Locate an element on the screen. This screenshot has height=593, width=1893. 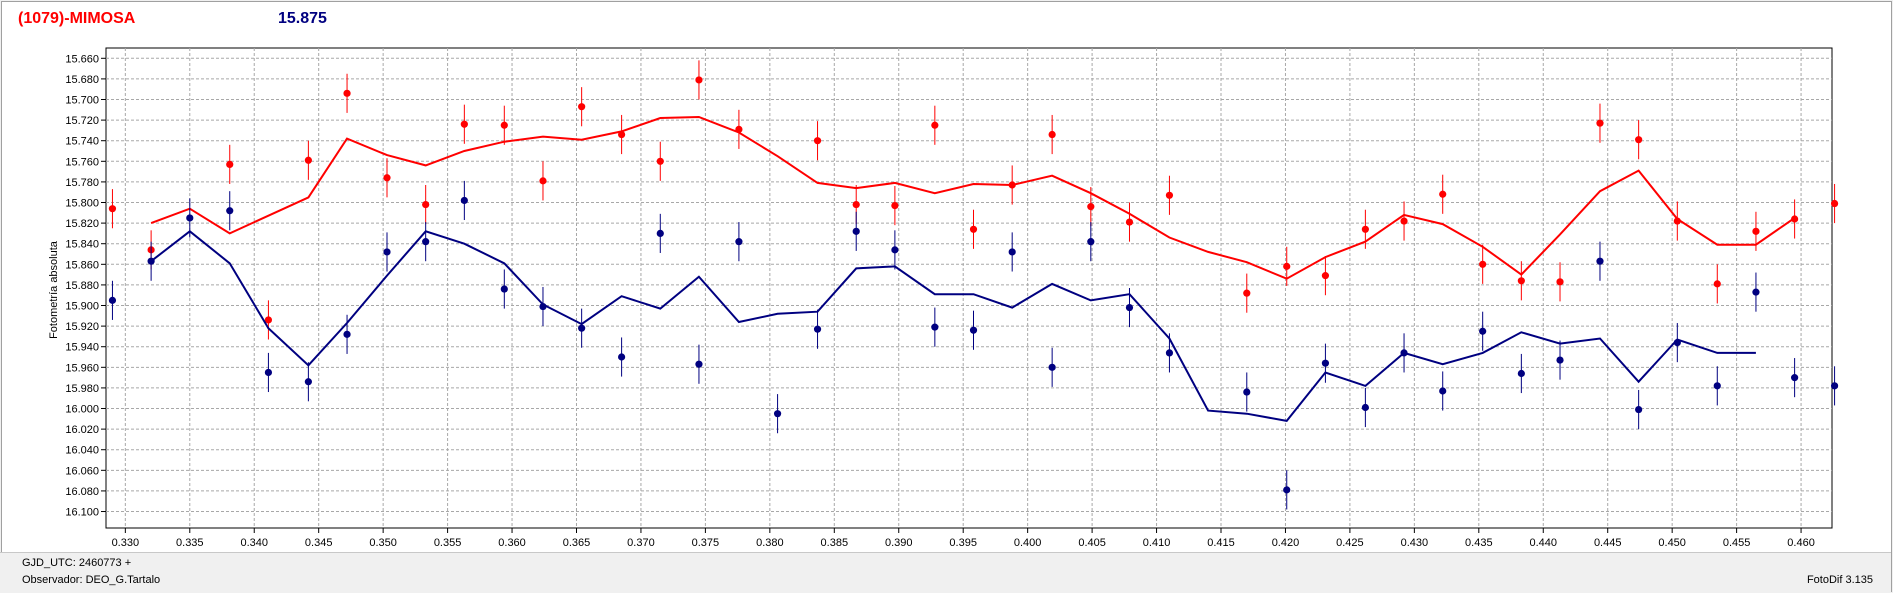
x-tick-label: 0.405 is located at coordinates (1092, 543).